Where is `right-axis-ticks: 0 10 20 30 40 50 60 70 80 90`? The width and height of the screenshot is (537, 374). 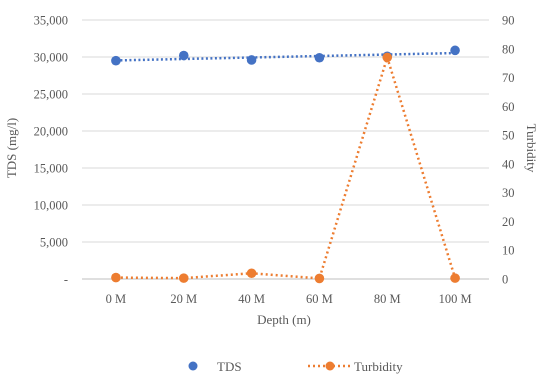 right-axis-ticks: 0 10 20 30 40 50 60 70 80 90 is located at coordinates (508, 150).